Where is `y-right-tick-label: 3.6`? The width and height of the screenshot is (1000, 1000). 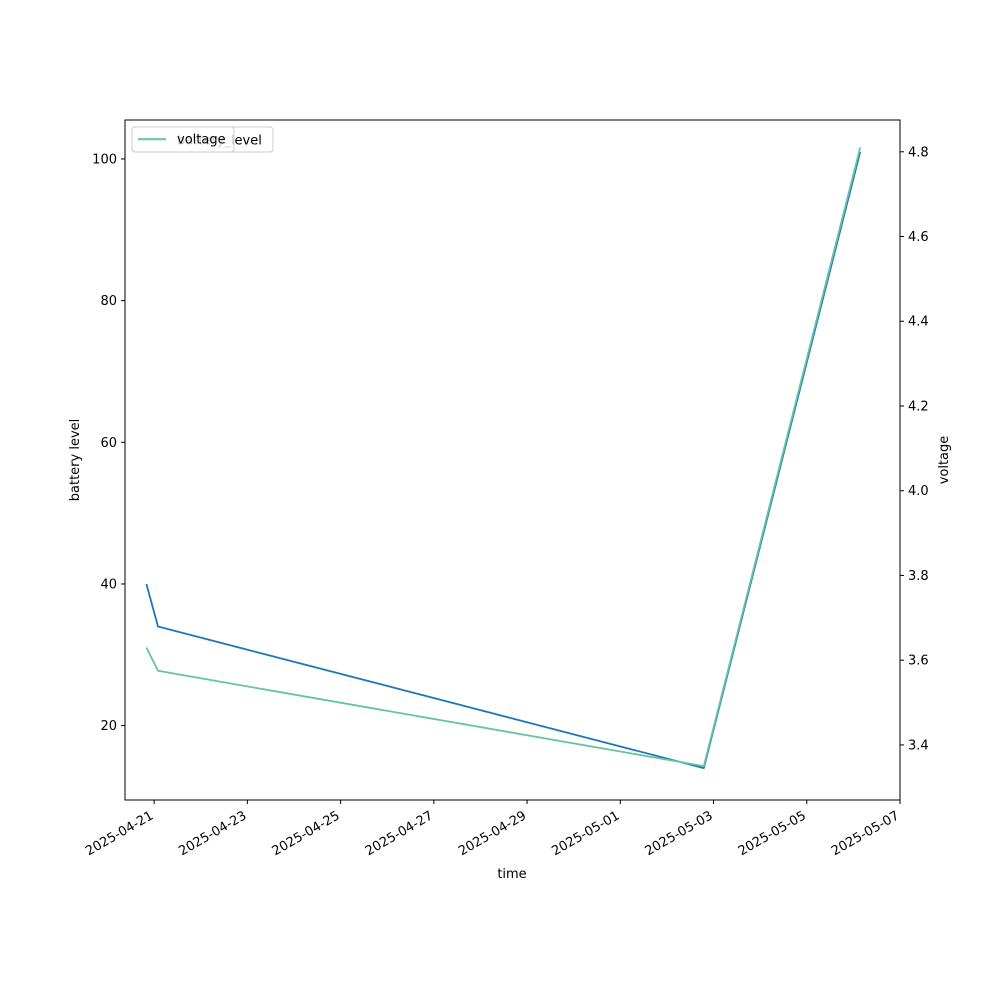
y-right-tick-label: 3.6 is located at coordinates (918, 661).